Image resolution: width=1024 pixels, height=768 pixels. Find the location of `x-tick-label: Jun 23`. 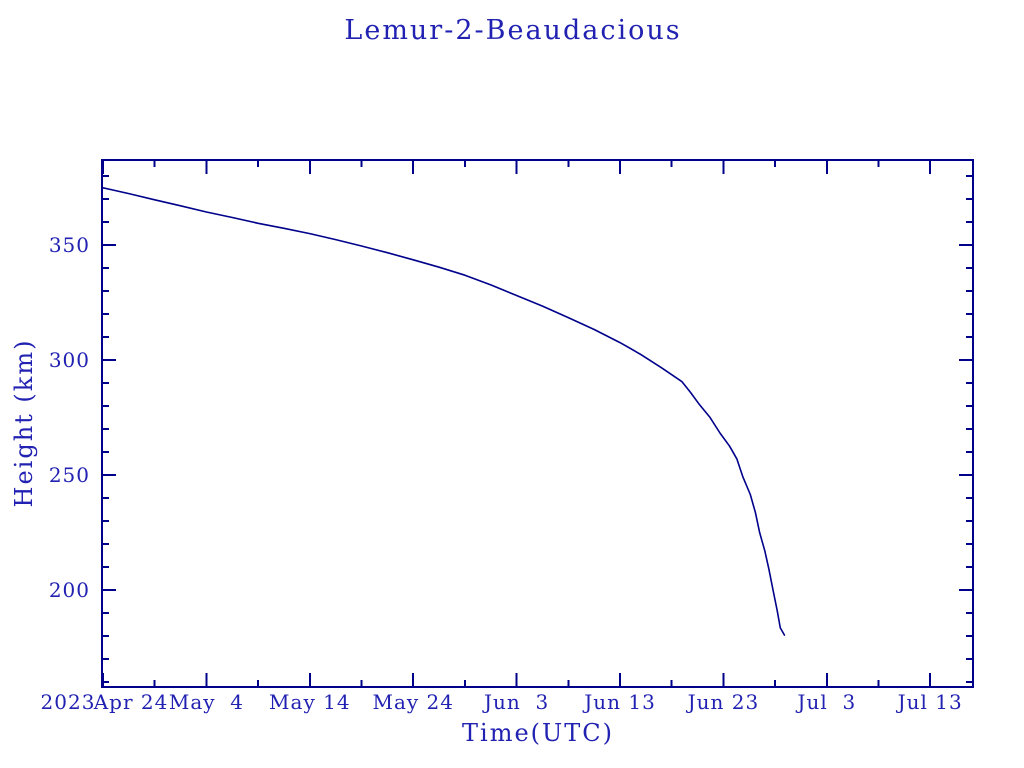

x-tick-label: Jun 23 is located at coordinates (723, 702).